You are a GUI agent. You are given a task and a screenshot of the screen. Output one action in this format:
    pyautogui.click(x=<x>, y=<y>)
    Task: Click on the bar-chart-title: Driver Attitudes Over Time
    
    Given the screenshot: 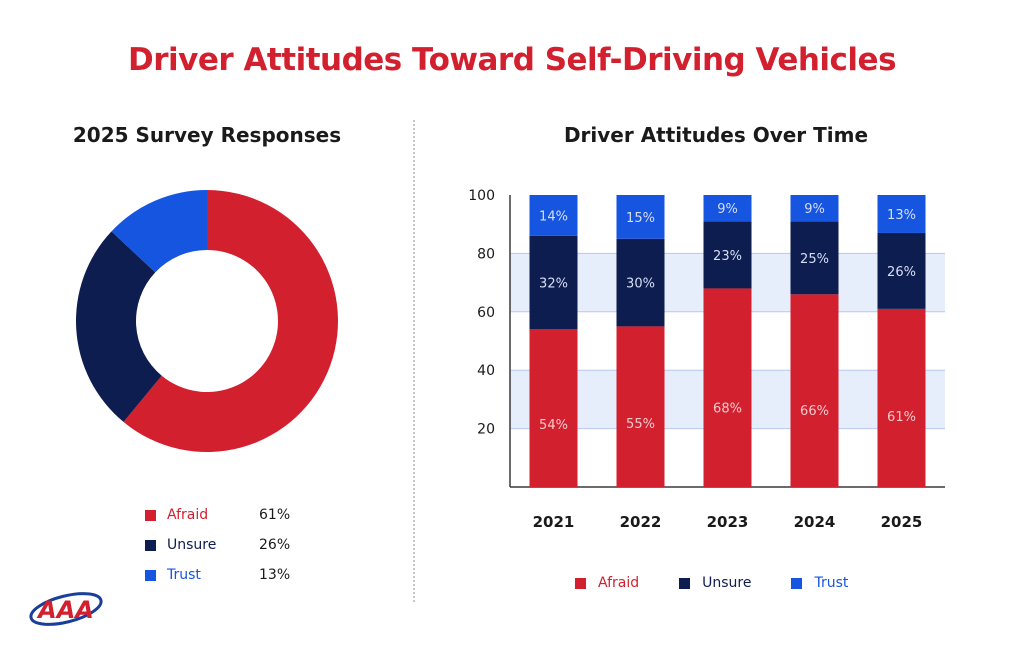 What is the action you would take?
    pyautogui.click(x=716, y=135)
    